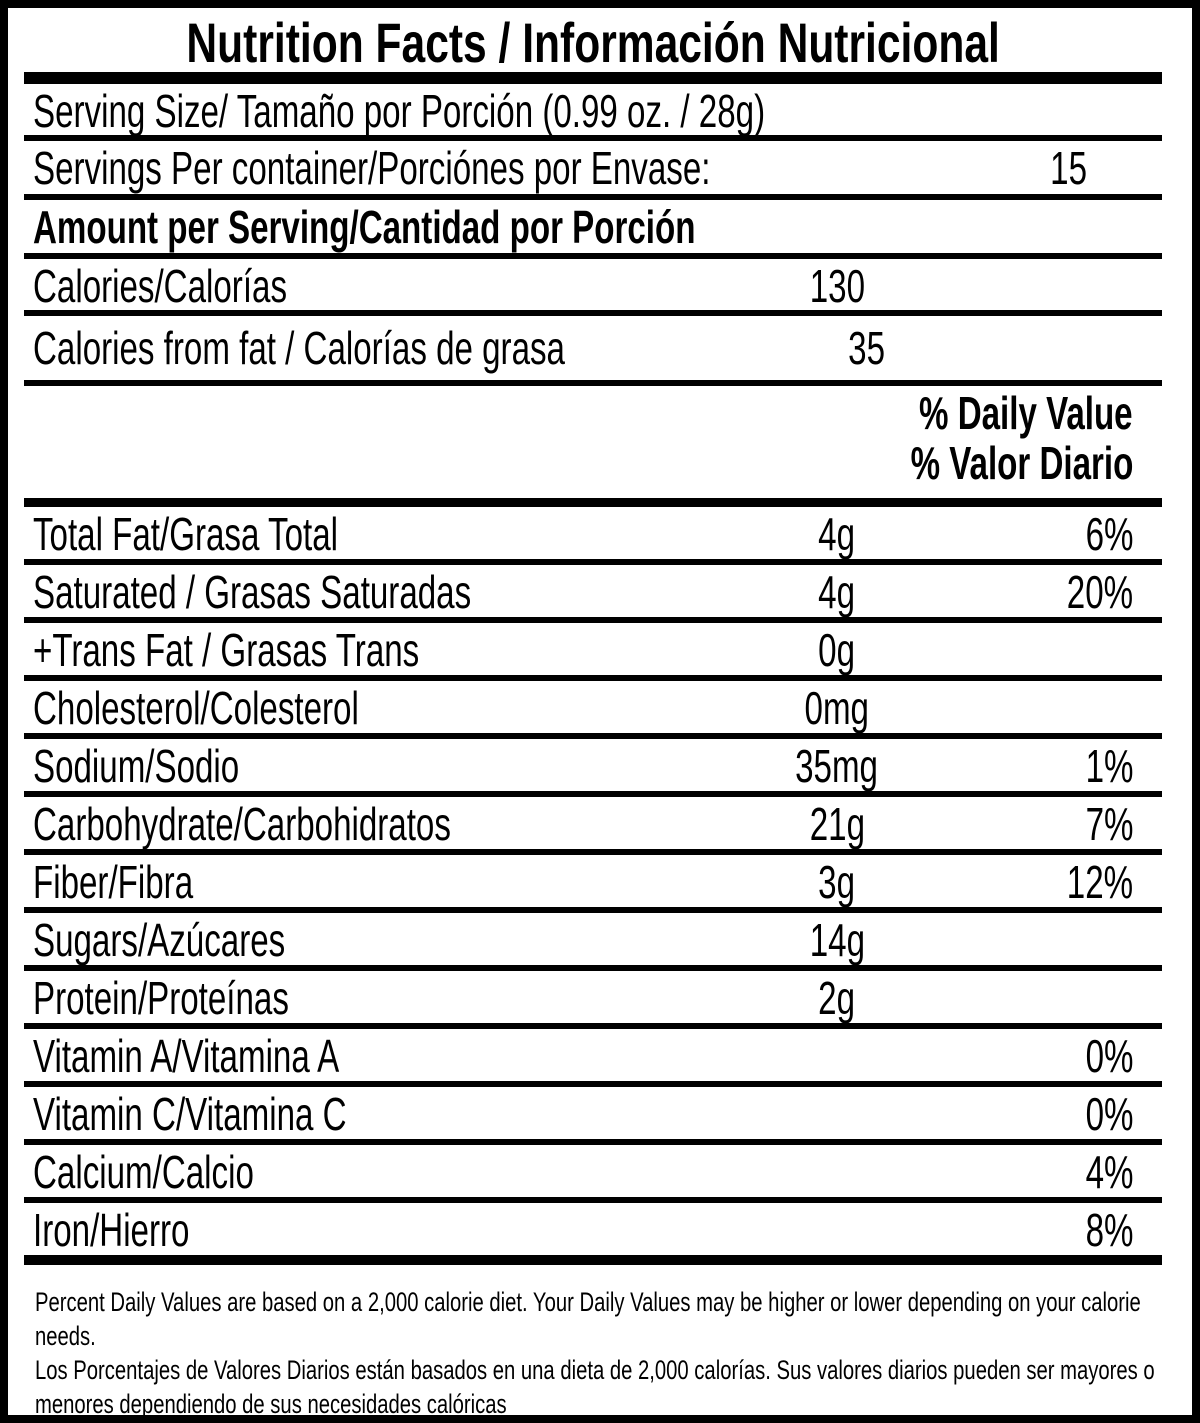  I want to click on nutrient-row: Protein/Proteínas 2g, so click(593, 1000).